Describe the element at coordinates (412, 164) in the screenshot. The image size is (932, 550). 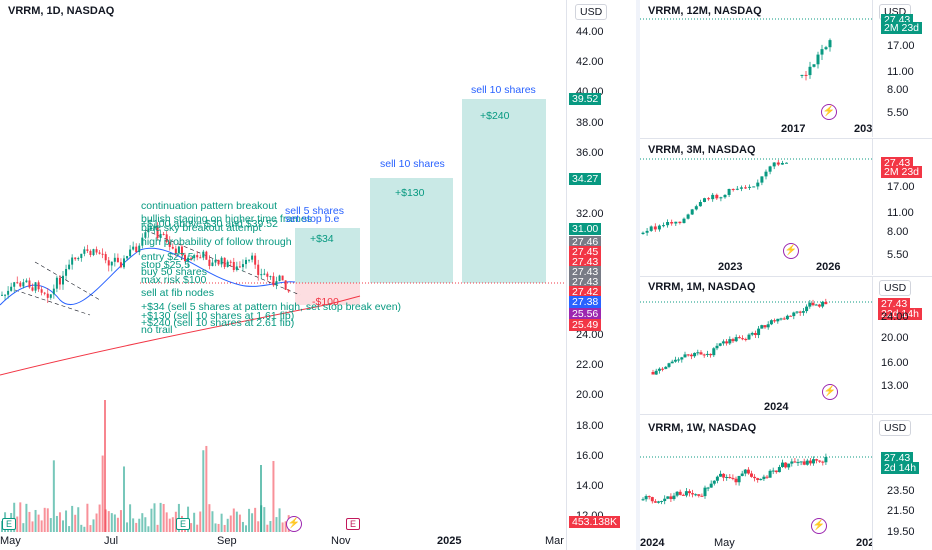
I see `annotation-sell10a: sell 10 shares` at that location.